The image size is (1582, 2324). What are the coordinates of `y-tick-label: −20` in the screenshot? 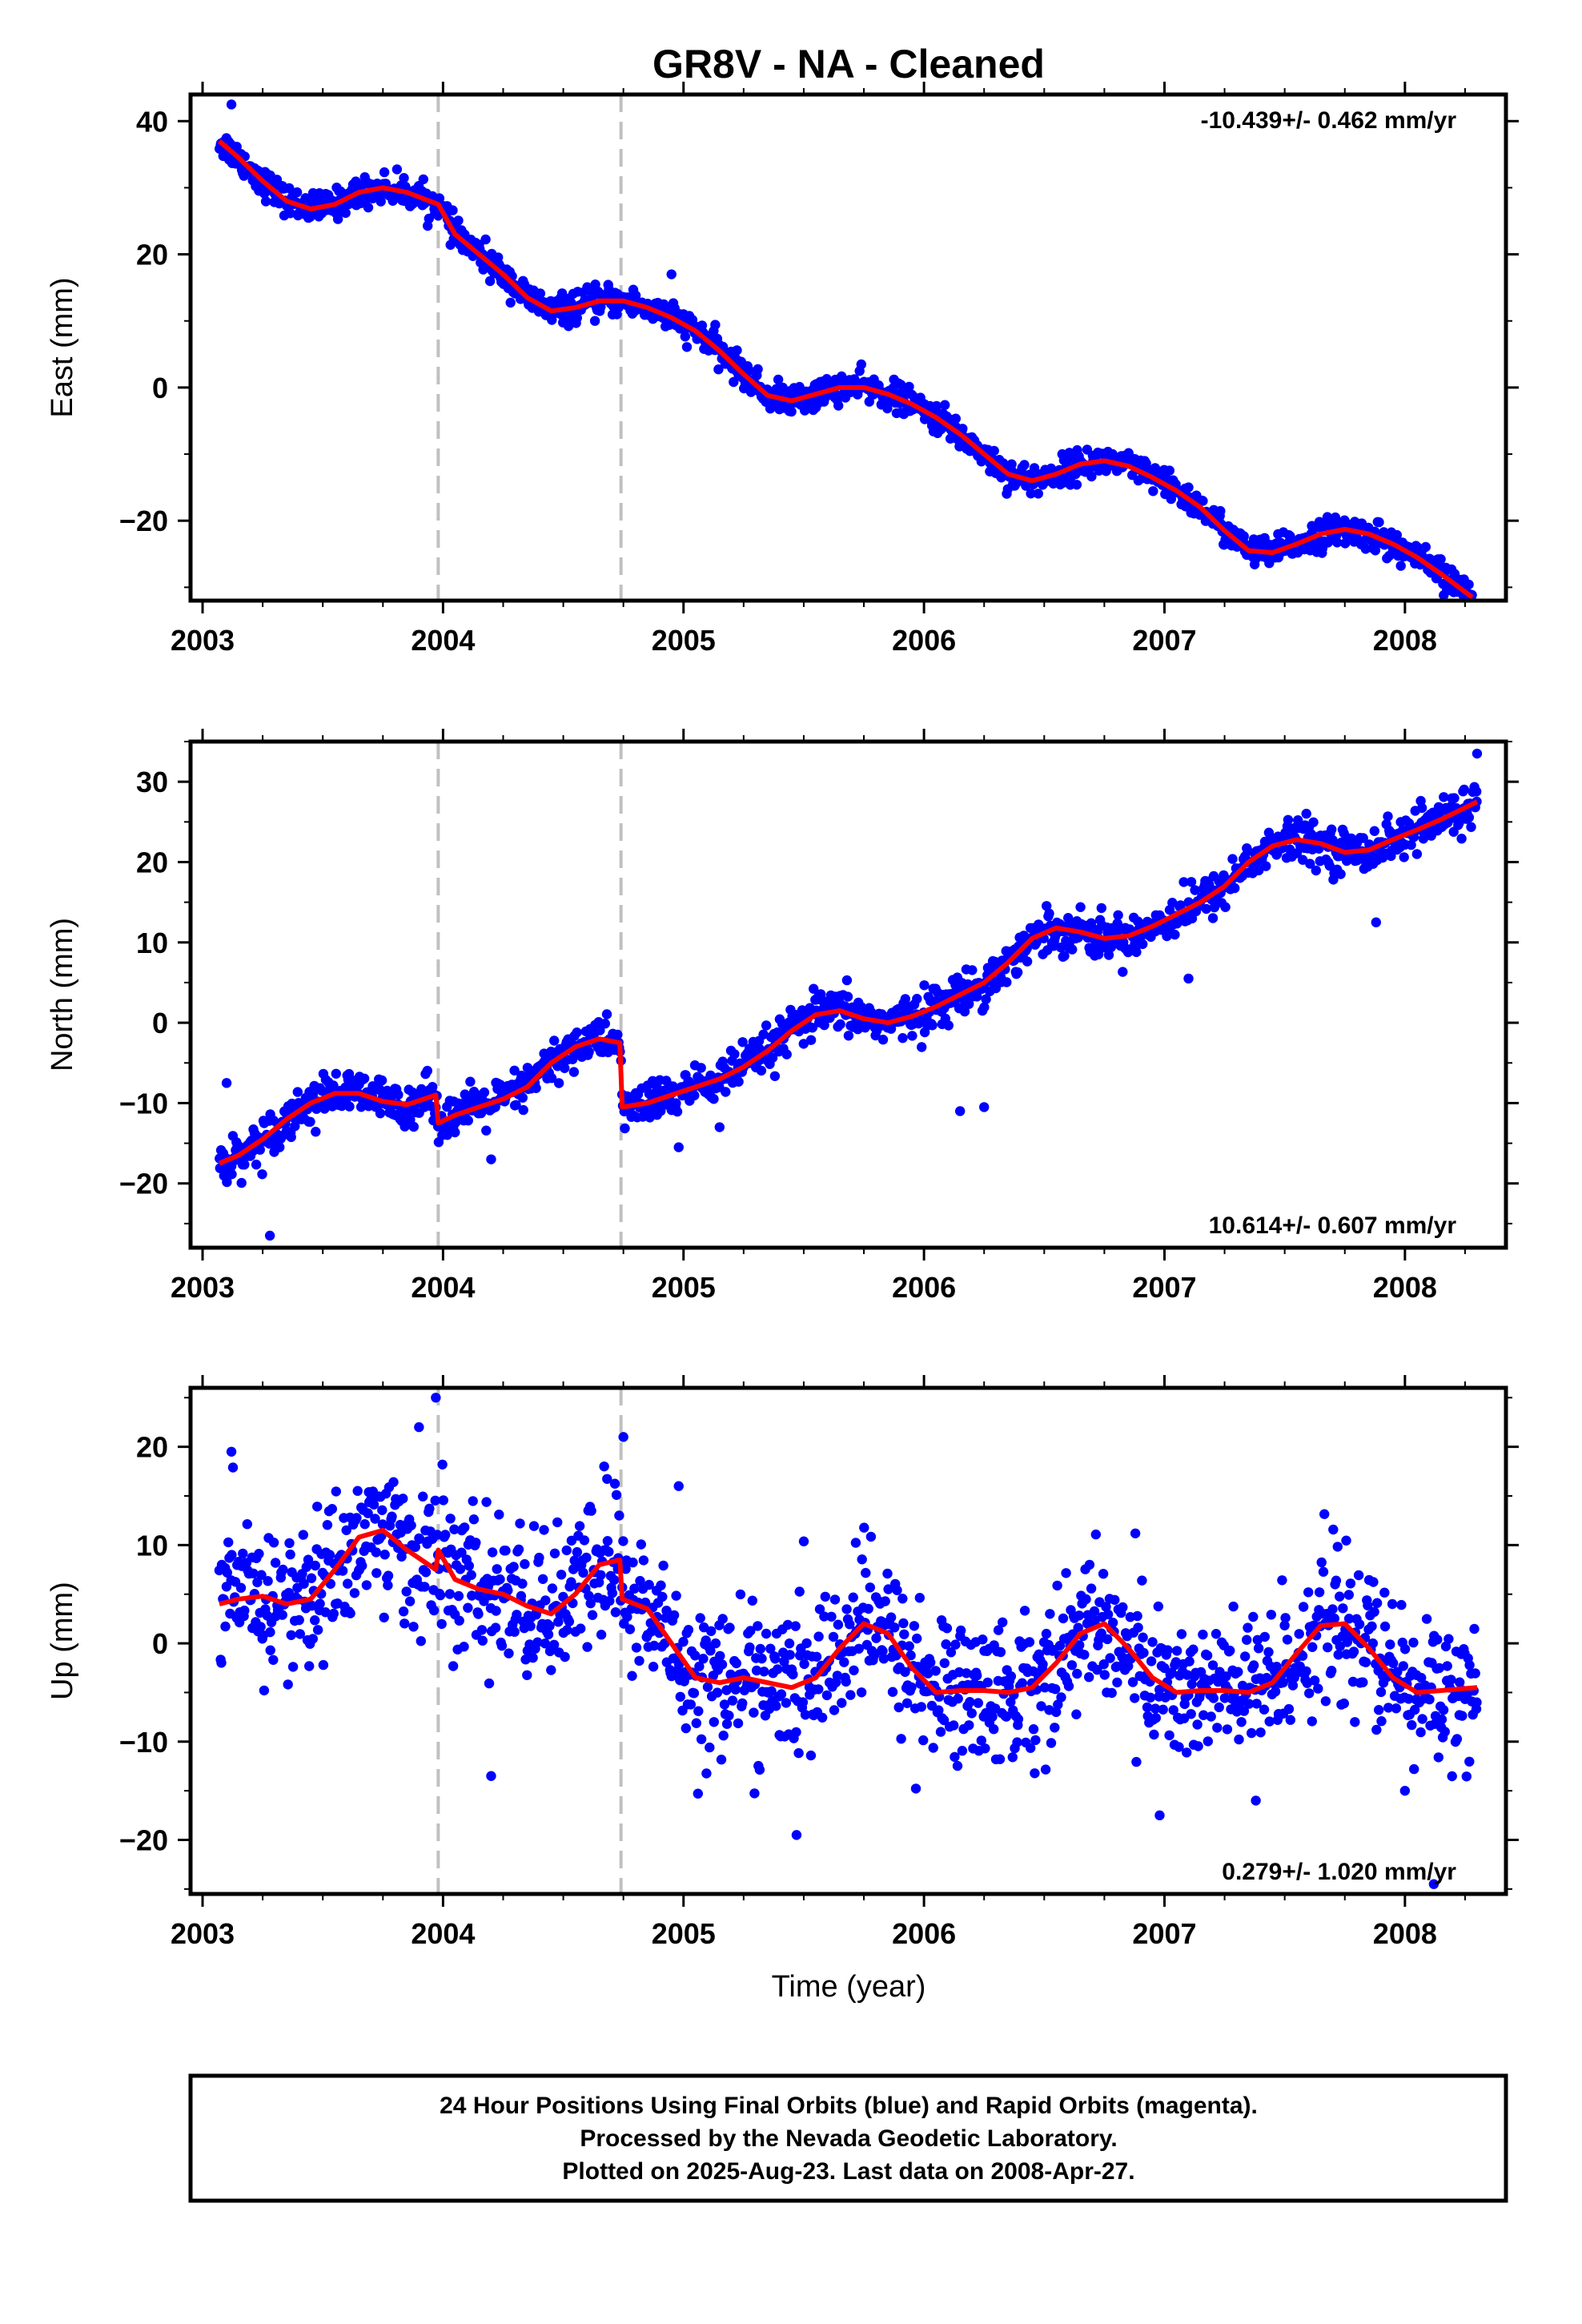 It's located at (144, 1184).